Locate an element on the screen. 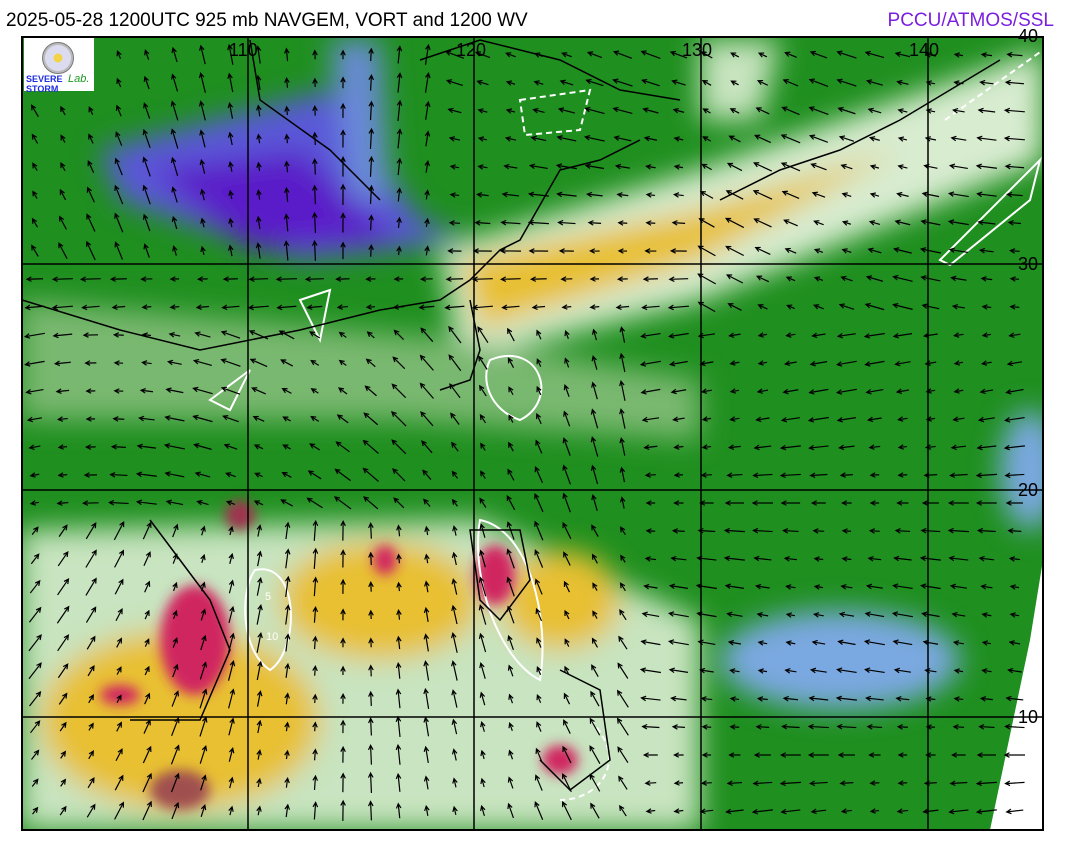 This screenshot has width=1065, height=850. lon-label-140: 140 is located at coordinates (924, 50).